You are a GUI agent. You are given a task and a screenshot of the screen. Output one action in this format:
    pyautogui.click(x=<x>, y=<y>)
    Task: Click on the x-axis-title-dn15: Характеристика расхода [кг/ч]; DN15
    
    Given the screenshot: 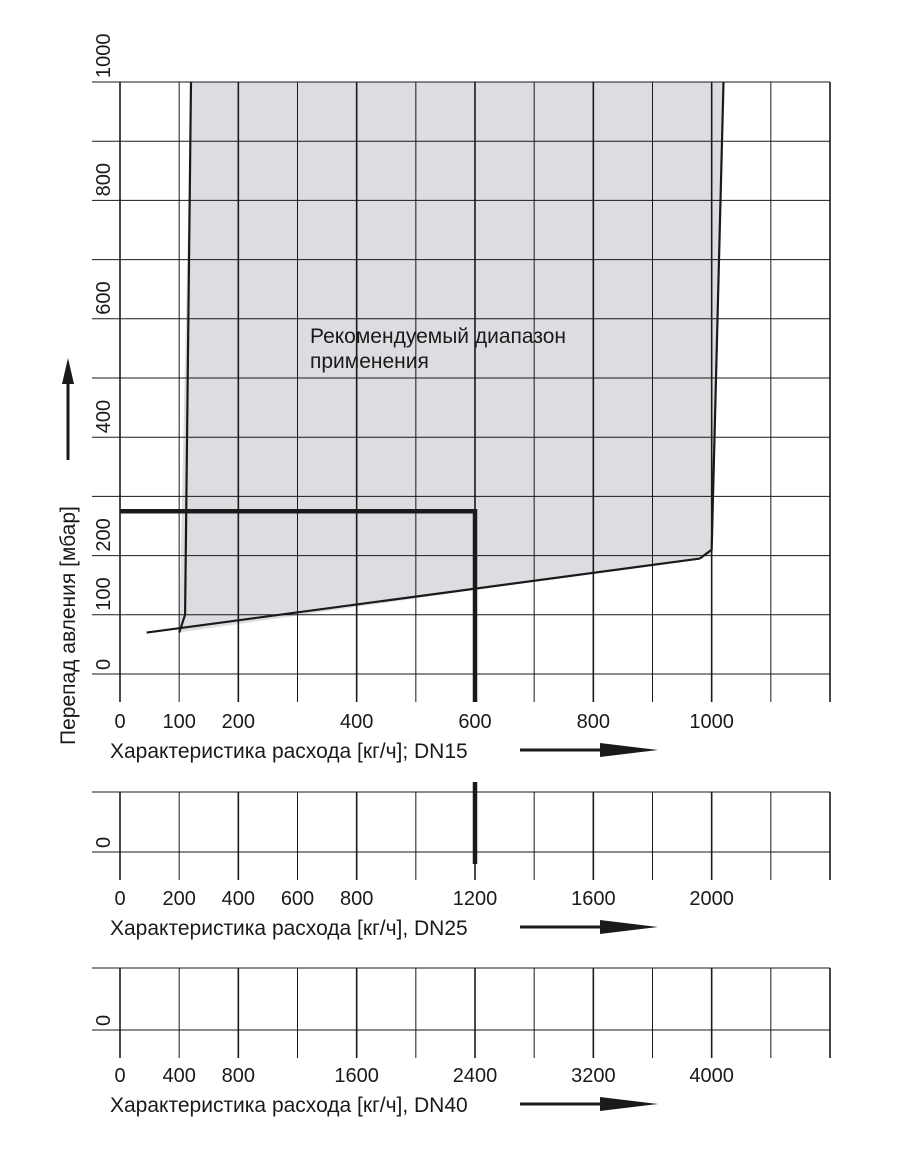 What is the action you would take?
    pyautogui.click(x=289, y=751)
    